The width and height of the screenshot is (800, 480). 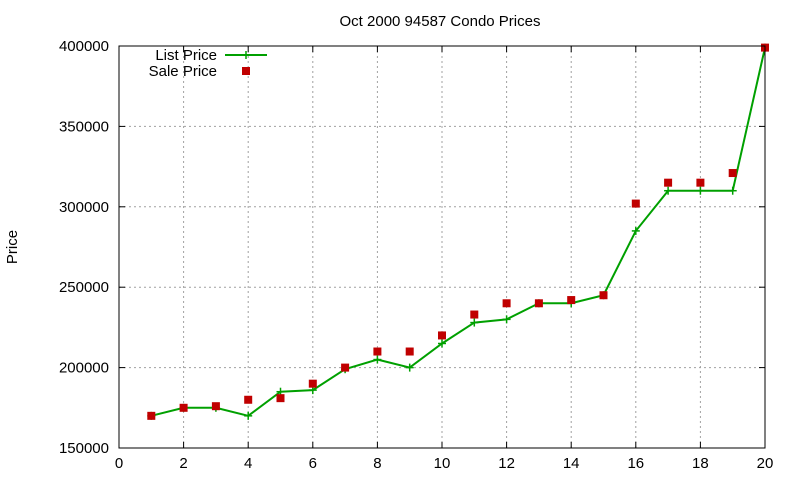 I want to click on x-tick-label: 10, so click(x=442, y=463).